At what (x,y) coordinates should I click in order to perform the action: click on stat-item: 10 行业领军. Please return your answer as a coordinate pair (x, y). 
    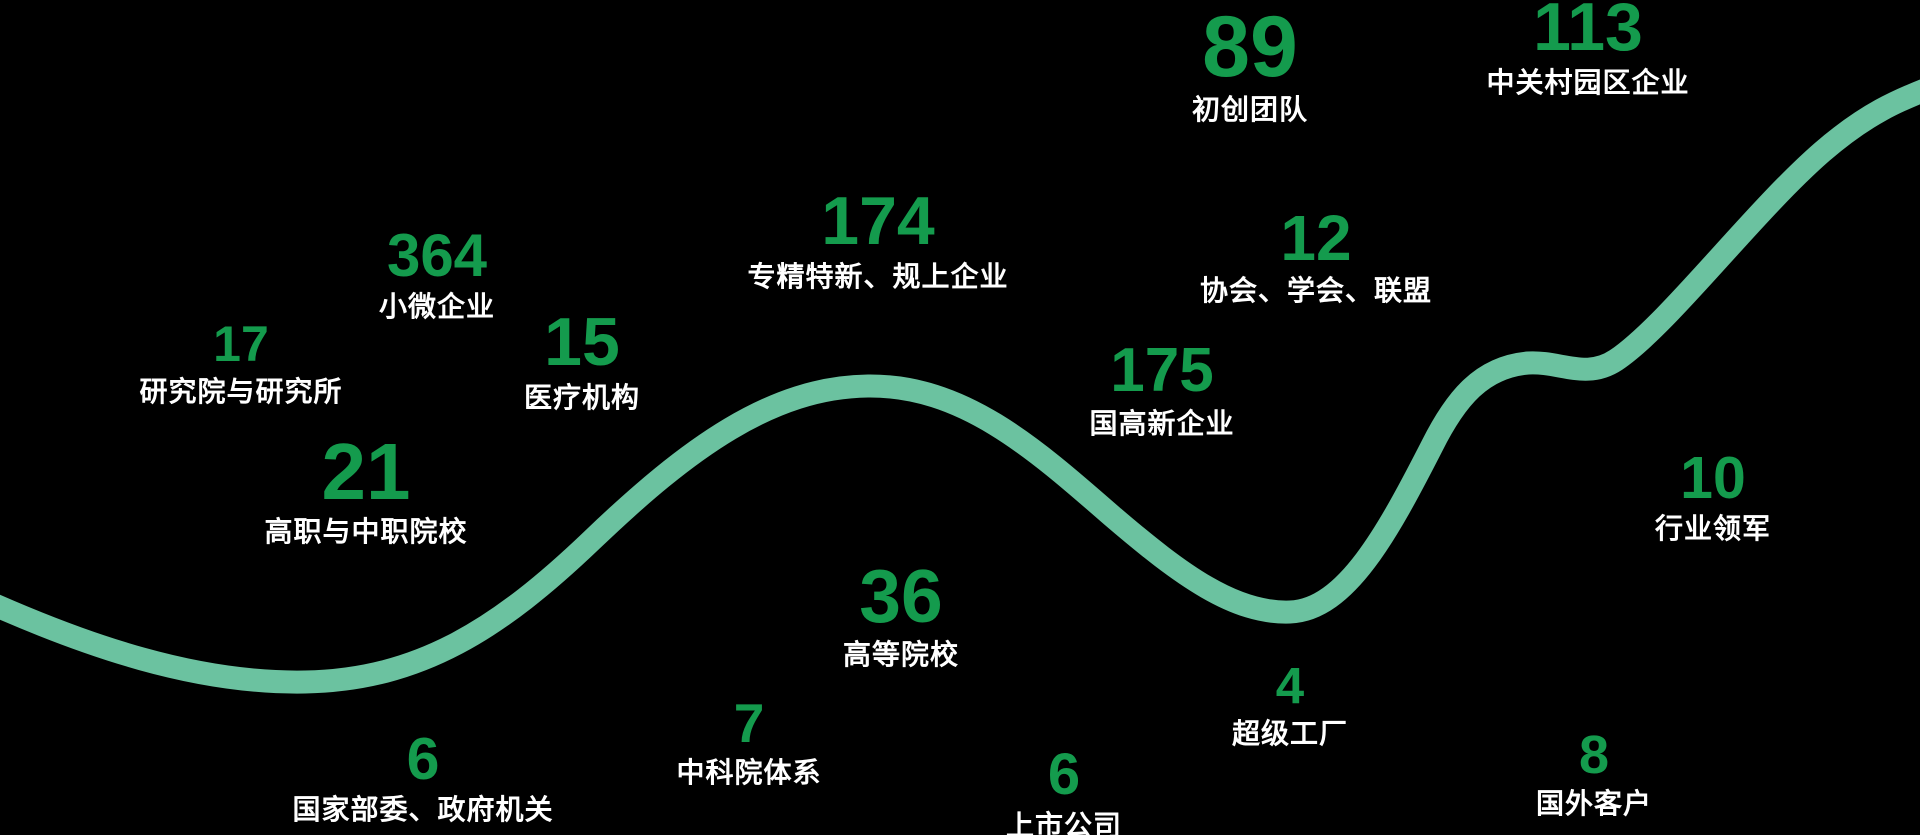
    Looking at the image, I should click on (1713, 495).